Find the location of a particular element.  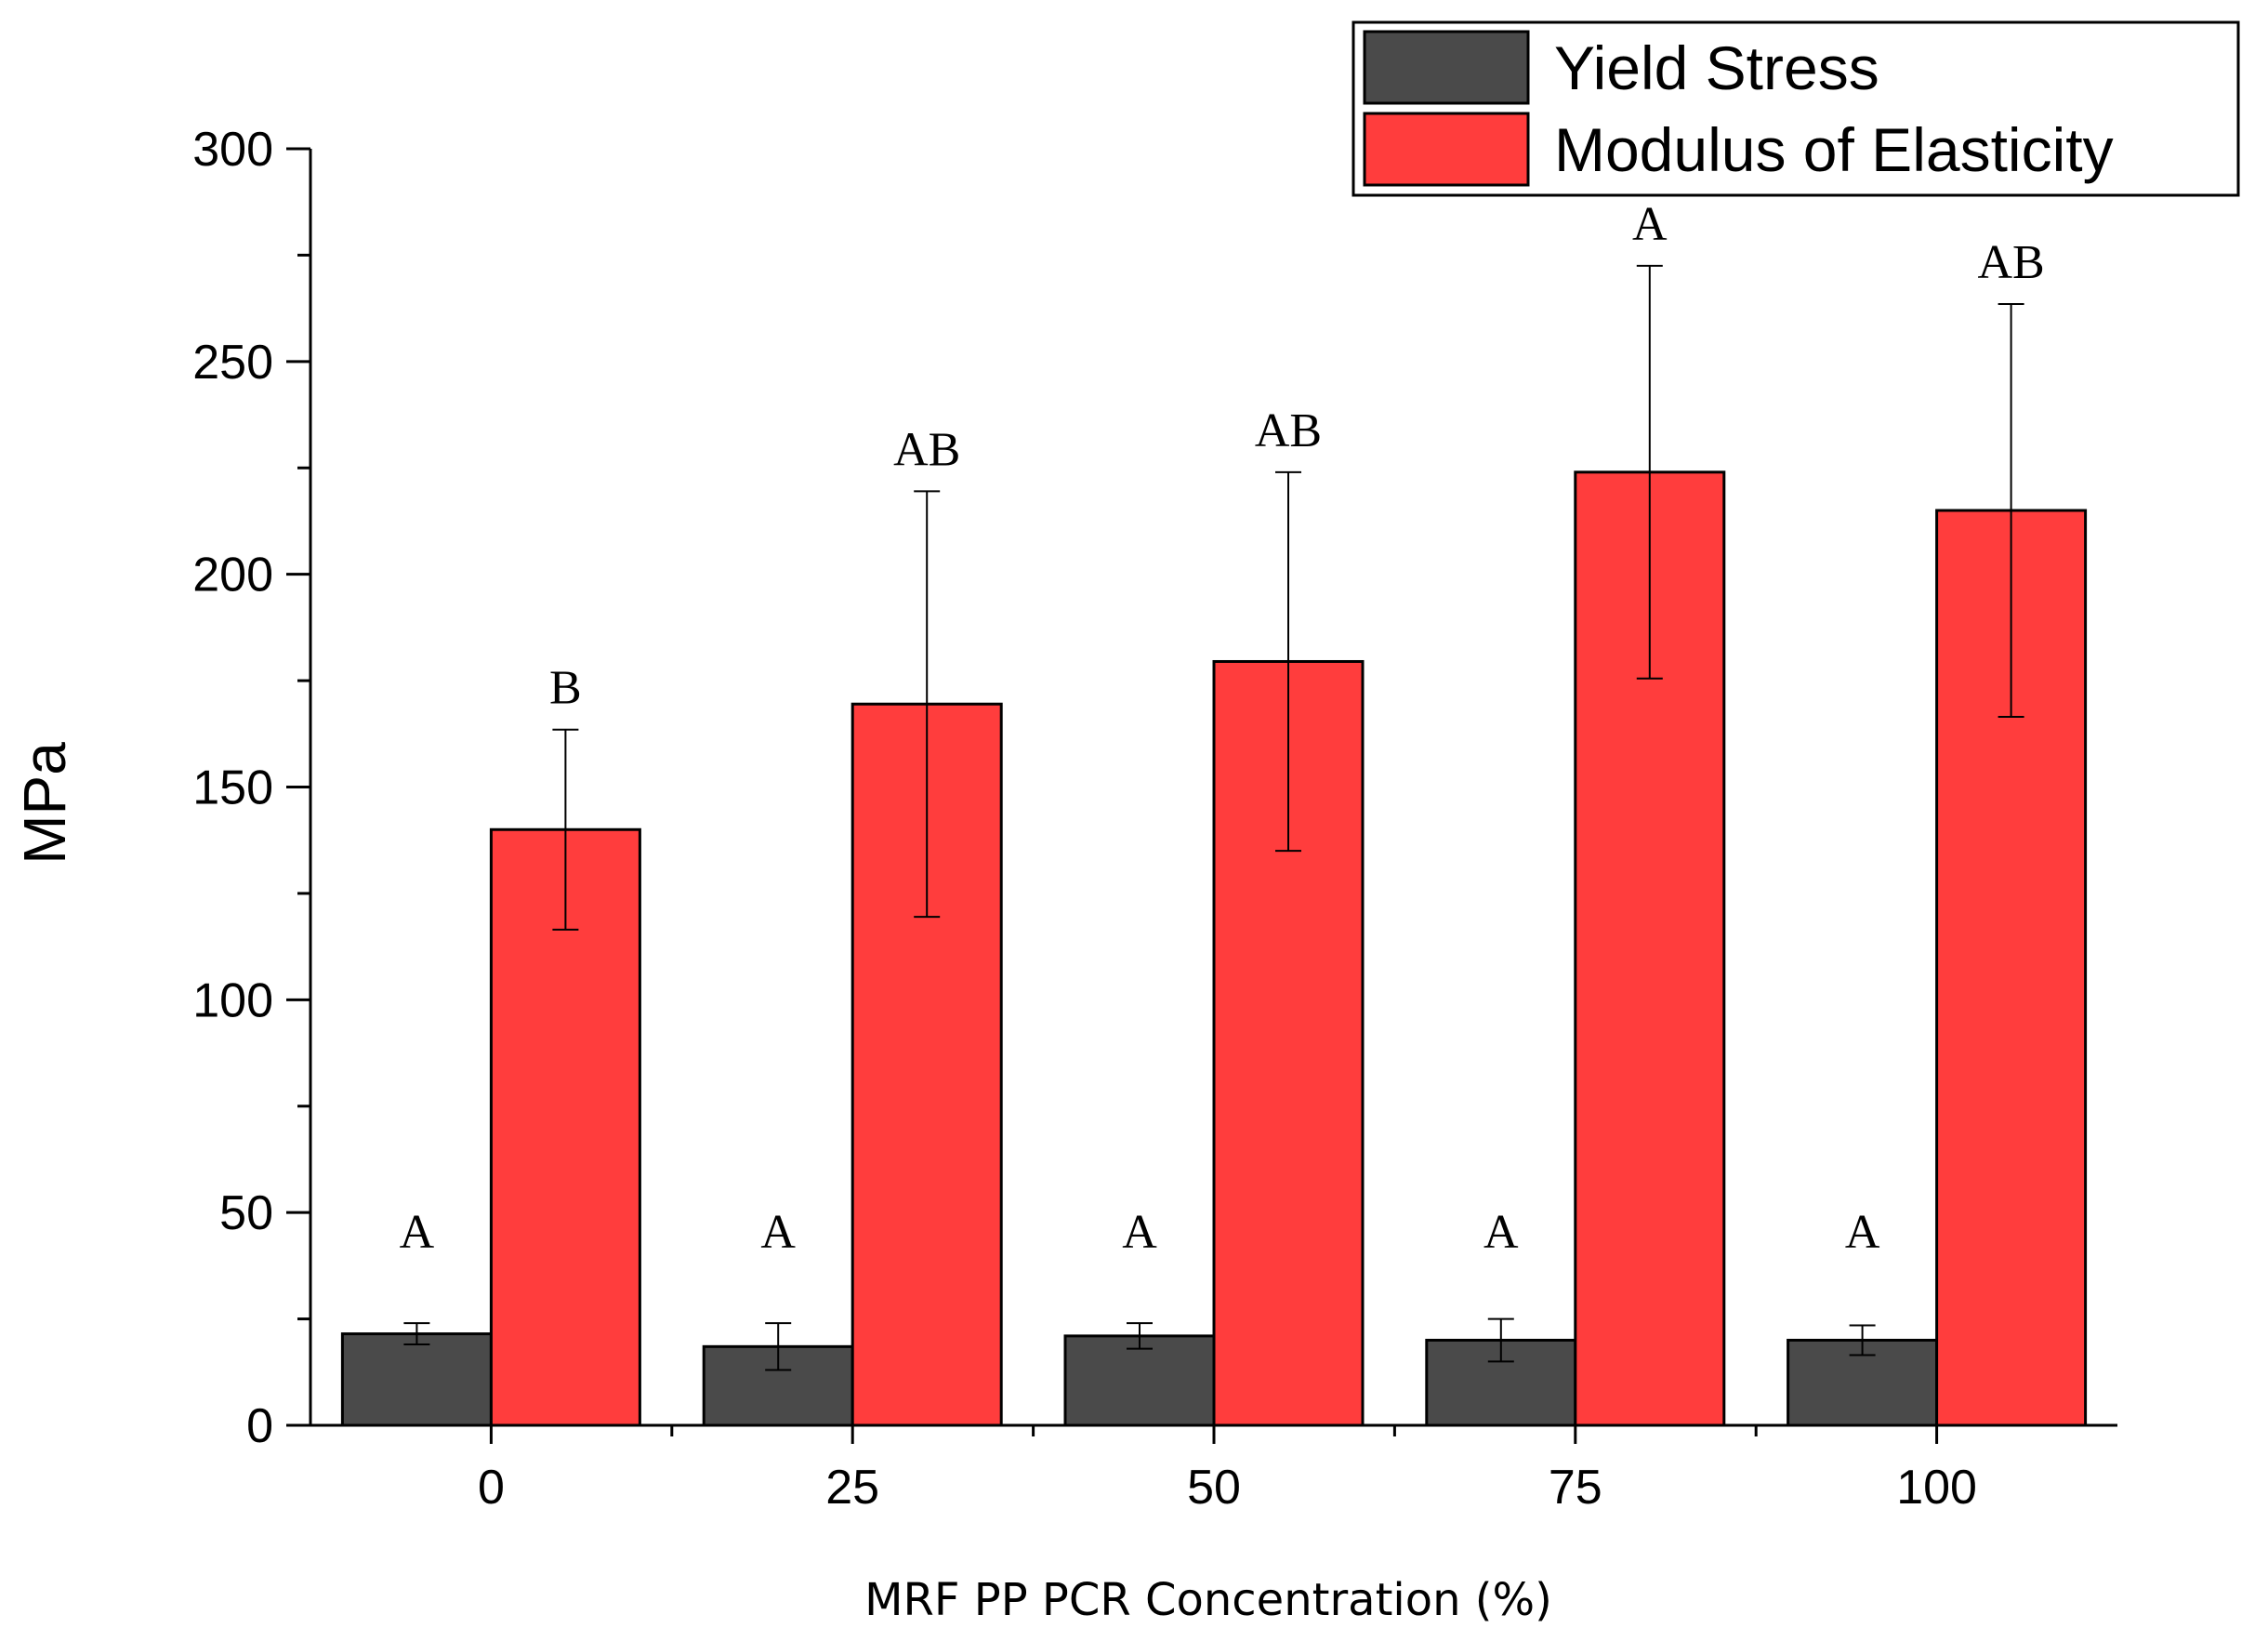

x-tick-label-100: 100 is located at coordinates (1937, 1488).